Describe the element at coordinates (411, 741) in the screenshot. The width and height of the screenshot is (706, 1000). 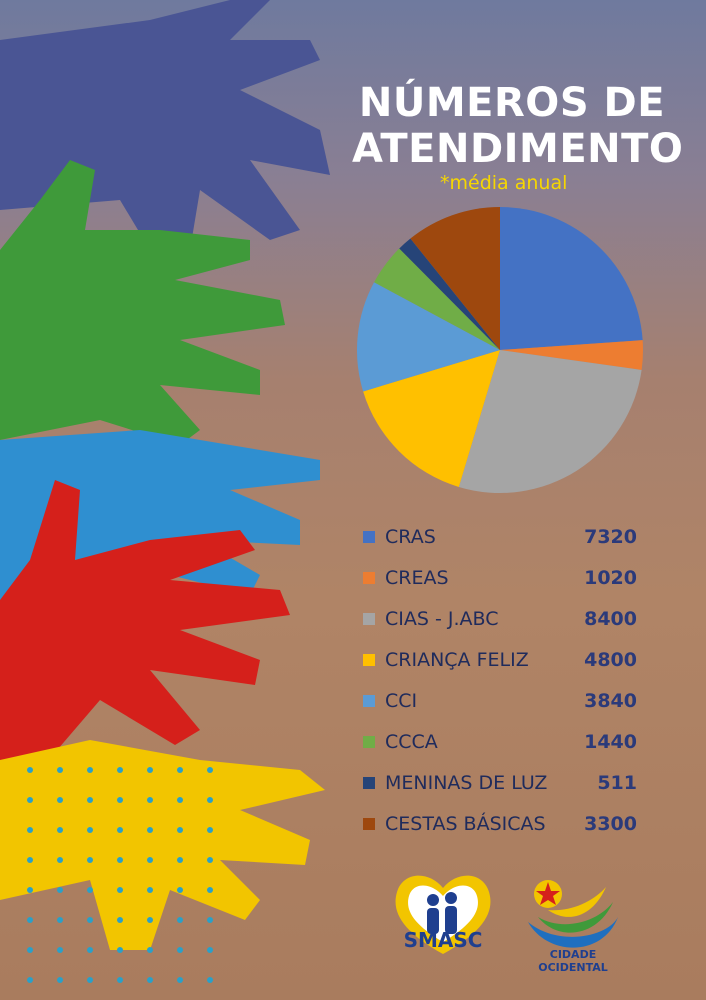
I see `legend-label: CCCA` at that location.